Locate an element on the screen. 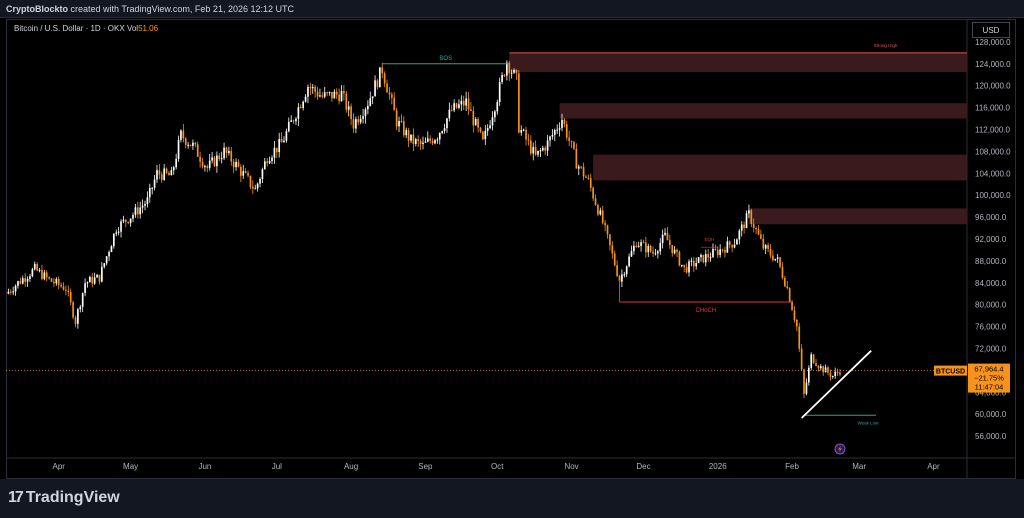 The width and height of the screenshot is (1024, 518). x-tick-label: Jul is located at coordinates (277, 466).